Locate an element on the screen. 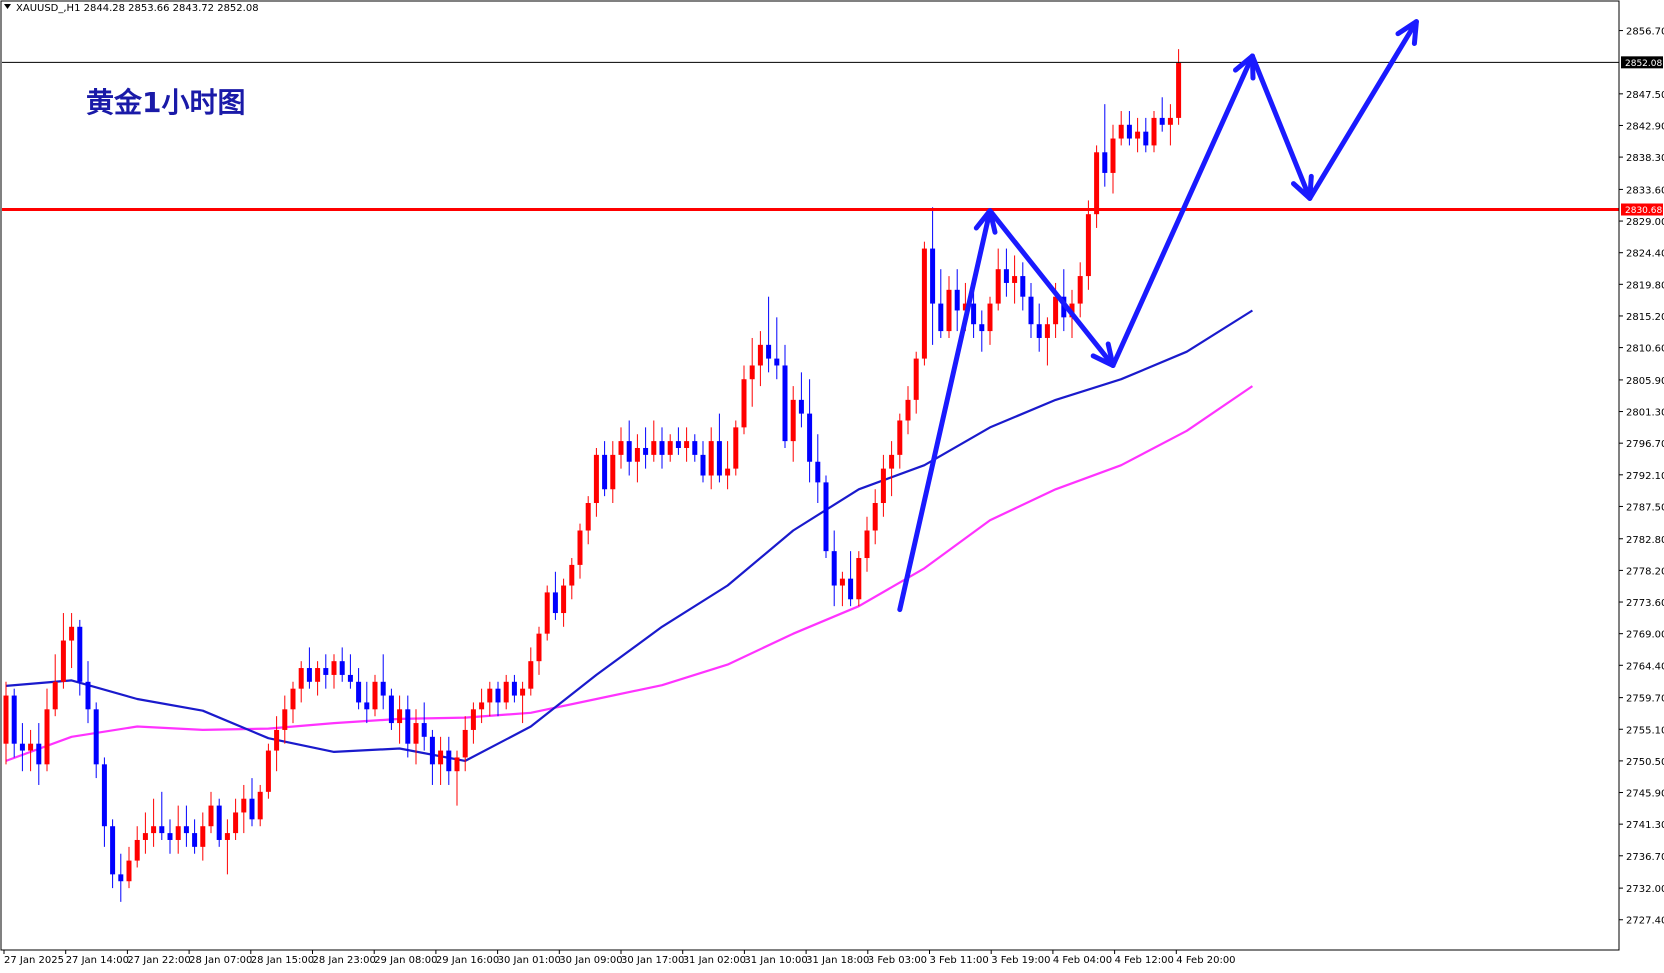  time-tick-label: 3 Feb 03:00 is located at coordinates (897, 960).